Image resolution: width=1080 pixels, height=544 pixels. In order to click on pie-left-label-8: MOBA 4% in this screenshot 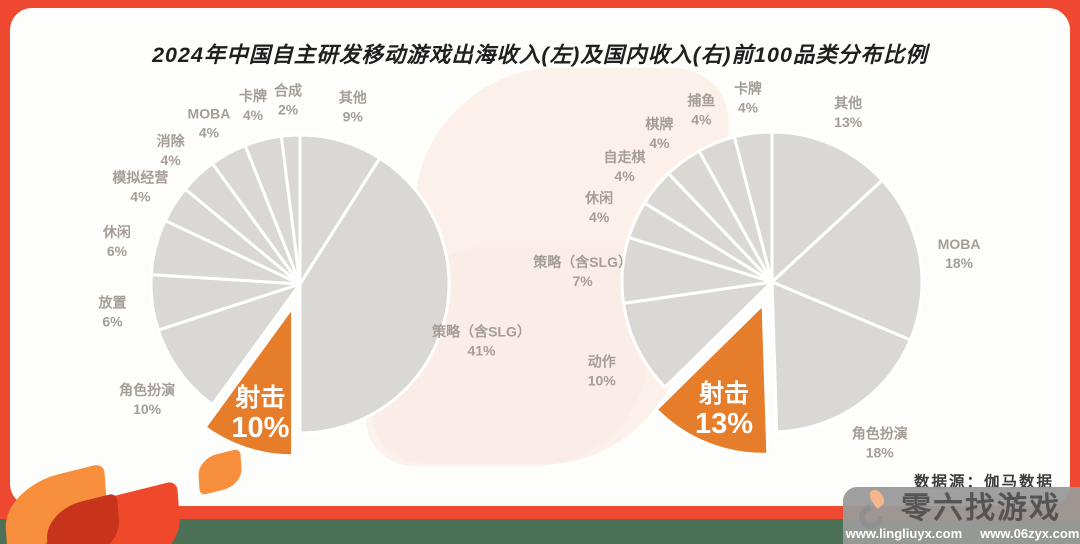, I will do `click(209, 122)`.